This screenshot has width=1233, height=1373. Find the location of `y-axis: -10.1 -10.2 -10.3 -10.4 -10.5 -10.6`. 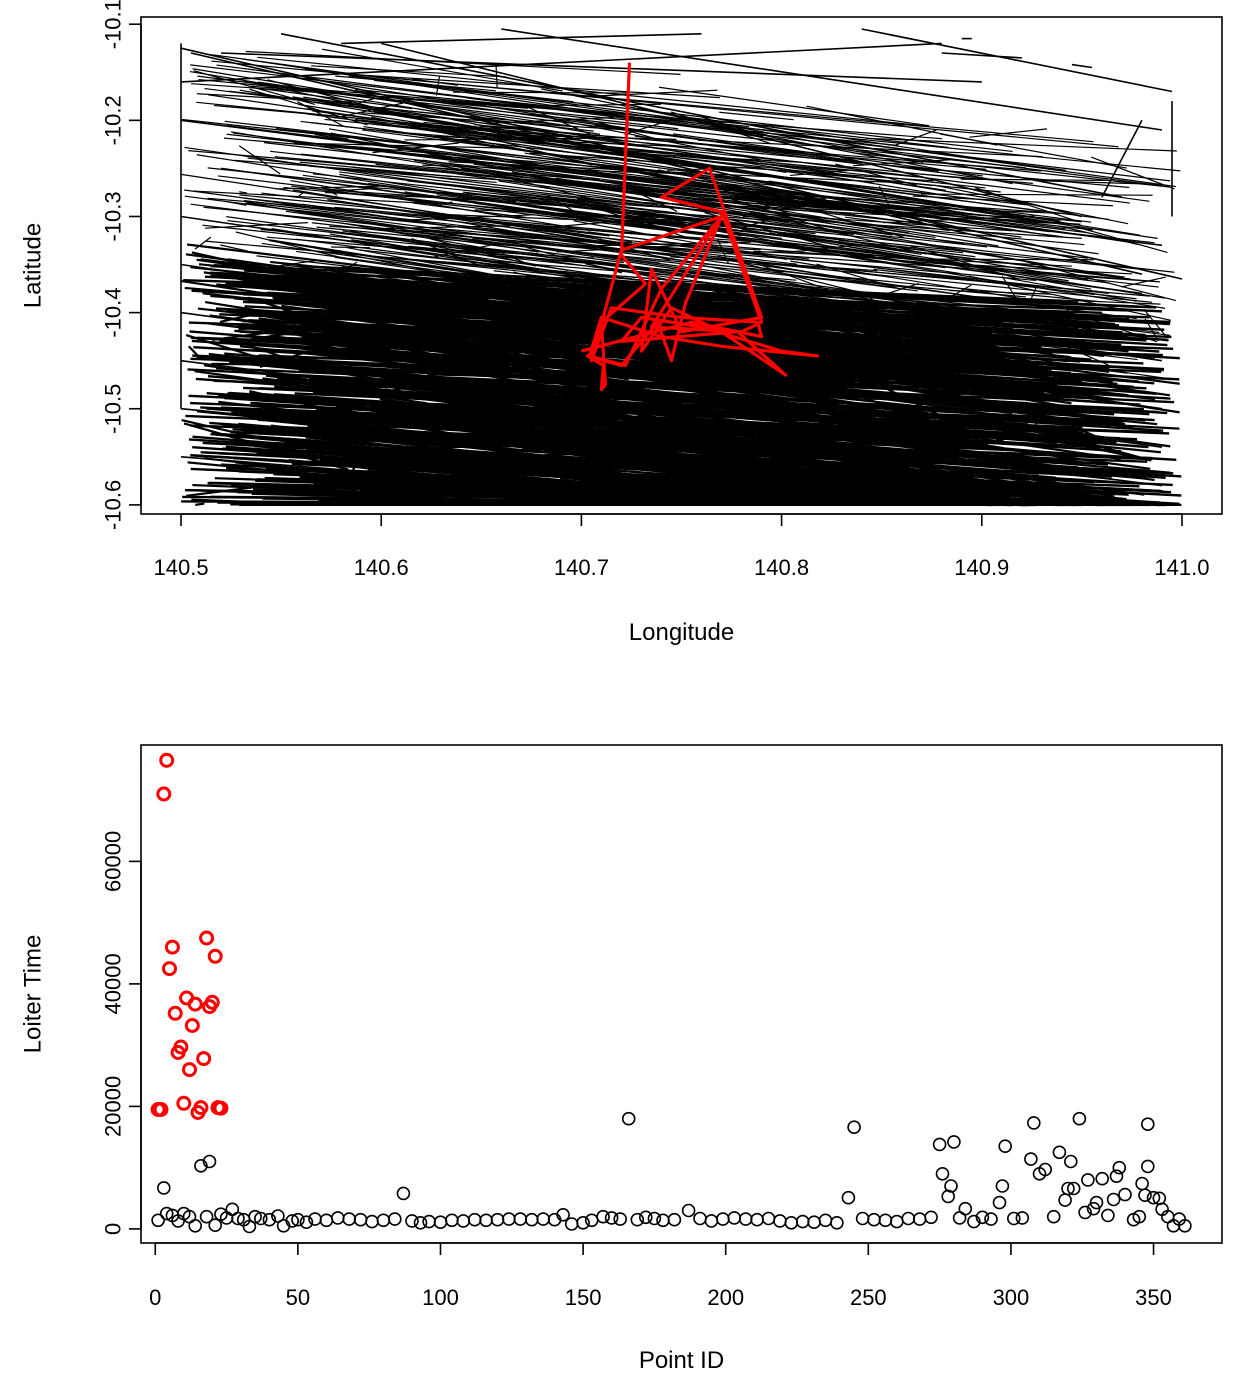

y-axis: -10.1 -10.2 -10.3 -10.4 -10.5 -10.6 is located at coordinates (121, 265).